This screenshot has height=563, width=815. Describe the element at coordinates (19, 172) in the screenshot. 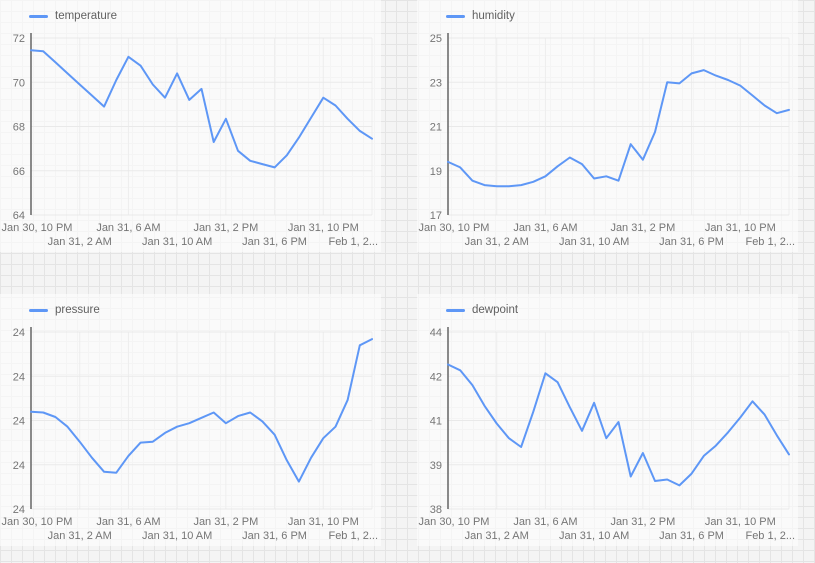

I see `svg-text: 66` at that location.